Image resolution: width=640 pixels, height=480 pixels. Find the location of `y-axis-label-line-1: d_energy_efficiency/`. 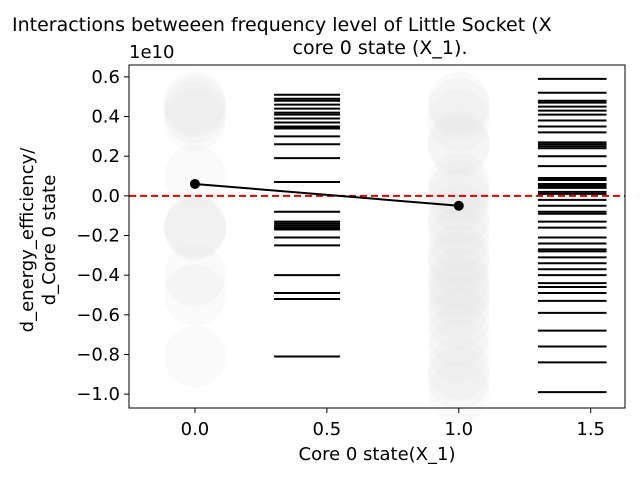

y-axis-label-line-1: d_energy_efficiency/ is located at coordinates (27, 240).